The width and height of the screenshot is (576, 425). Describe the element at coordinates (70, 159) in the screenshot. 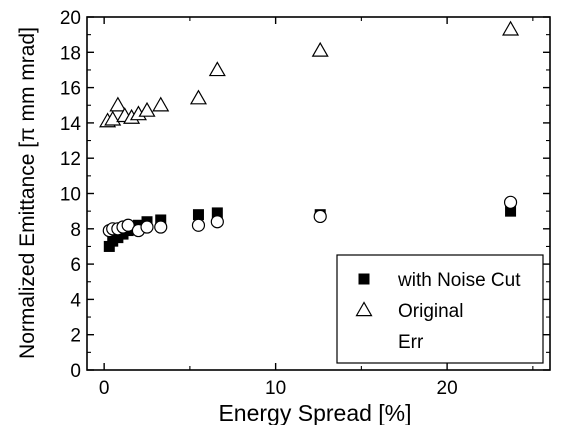

I see `y-tick-label: 12` at that location.